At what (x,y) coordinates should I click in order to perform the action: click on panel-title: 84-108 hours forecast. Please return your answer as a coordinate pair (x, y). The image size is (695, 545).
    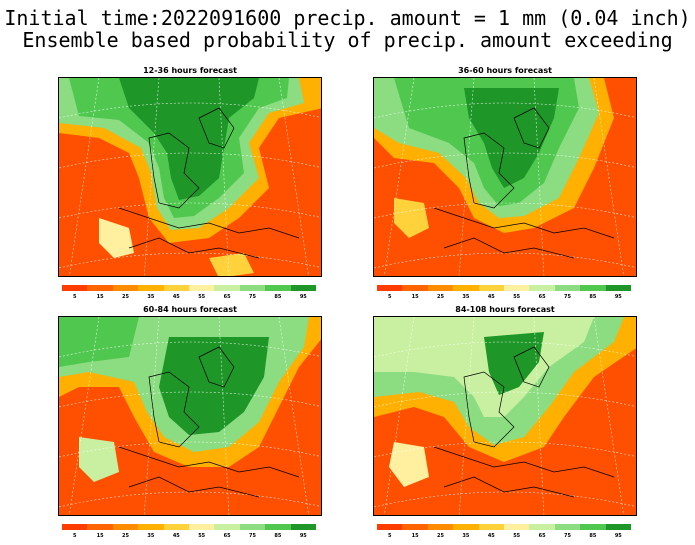
    Looking at the image, I should click on (505, 309).